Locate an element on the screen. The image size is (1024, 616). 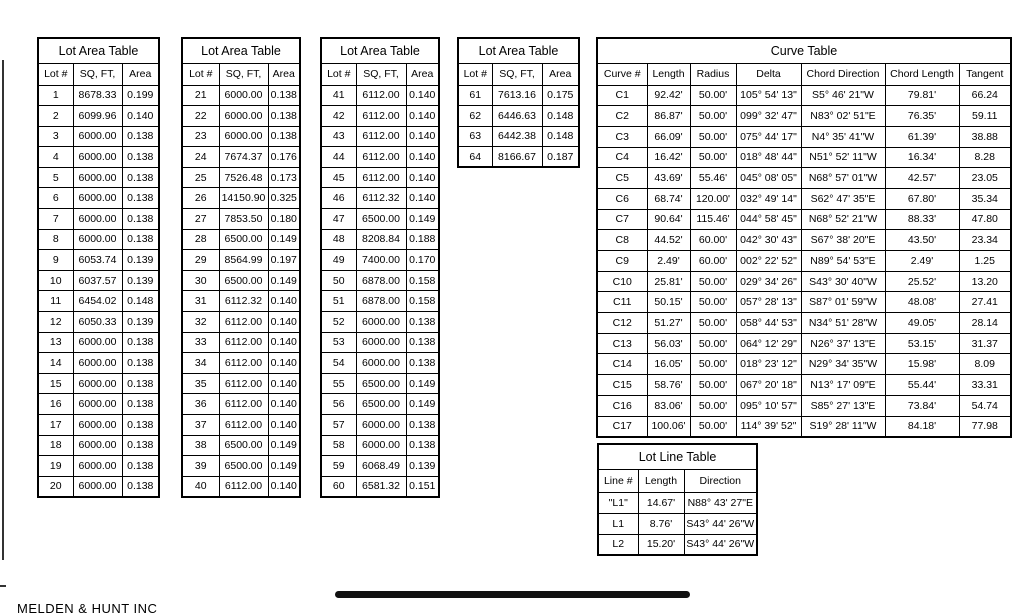
table-cell: 7526.48 is located at coordinates (243, 177).